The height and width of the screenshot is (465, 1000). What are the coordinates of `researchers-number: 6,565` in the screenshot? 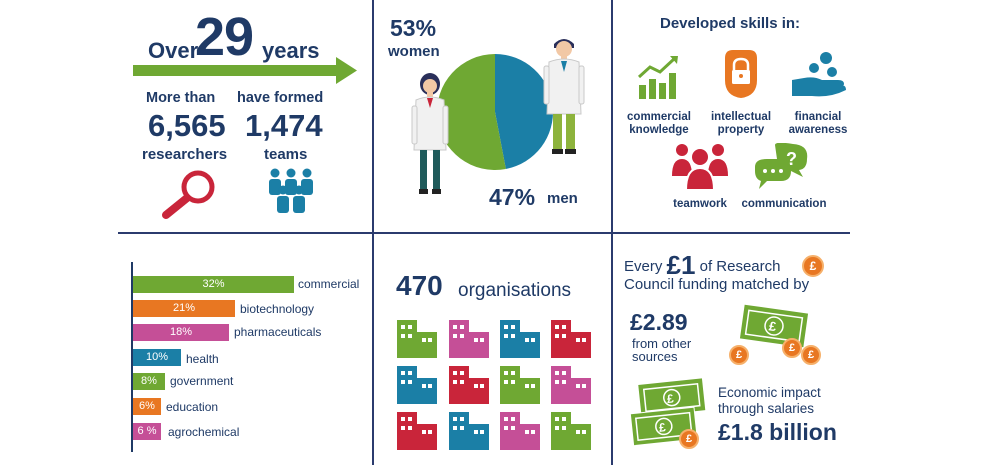 It's located at (187, 125).